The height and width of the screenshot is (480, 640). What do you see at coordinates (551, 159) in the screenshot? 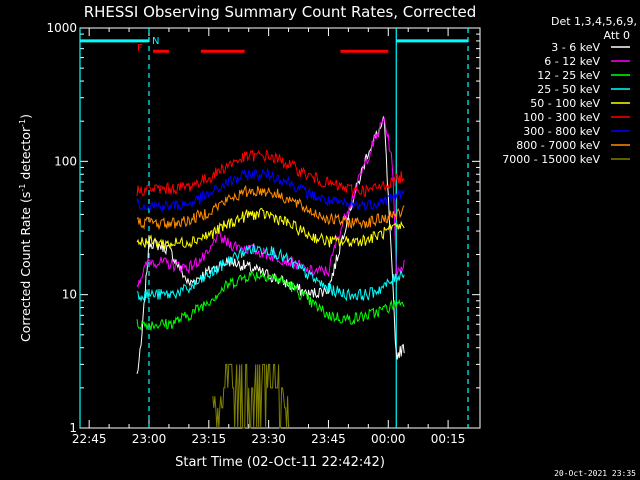
I see `legend-entry-label: 7000 - 15000 keV` at bounding box center [551, 159].